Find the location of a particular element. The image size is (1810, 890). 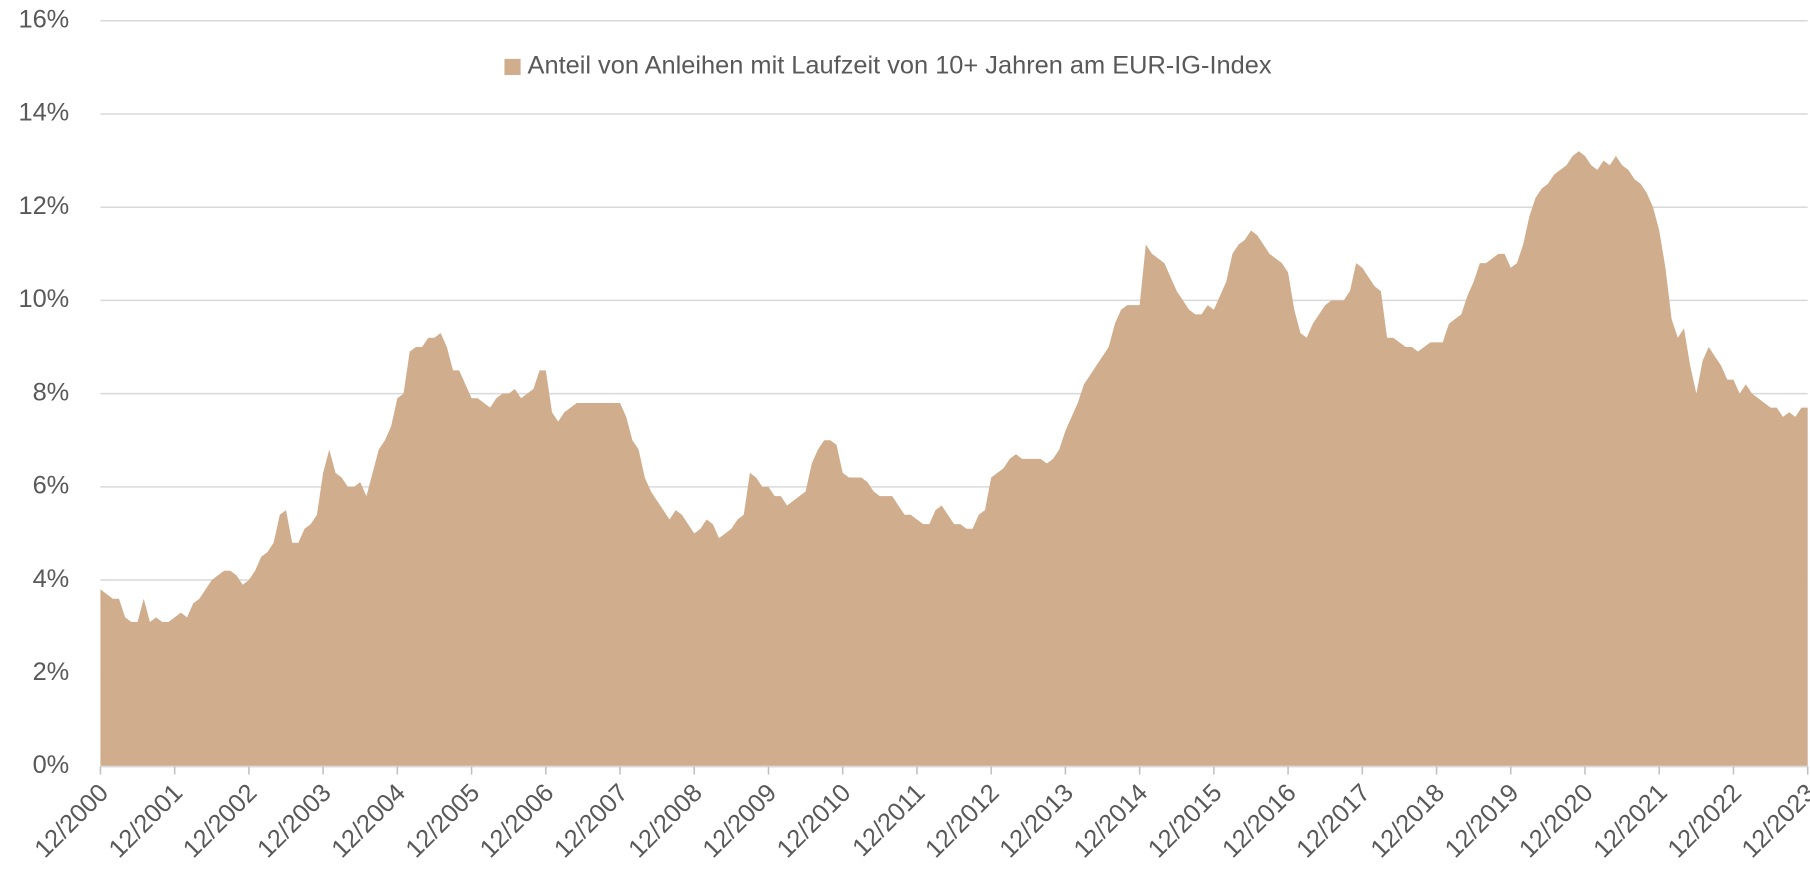

y-tick-label: 16% is located at coordinates (43, 19).